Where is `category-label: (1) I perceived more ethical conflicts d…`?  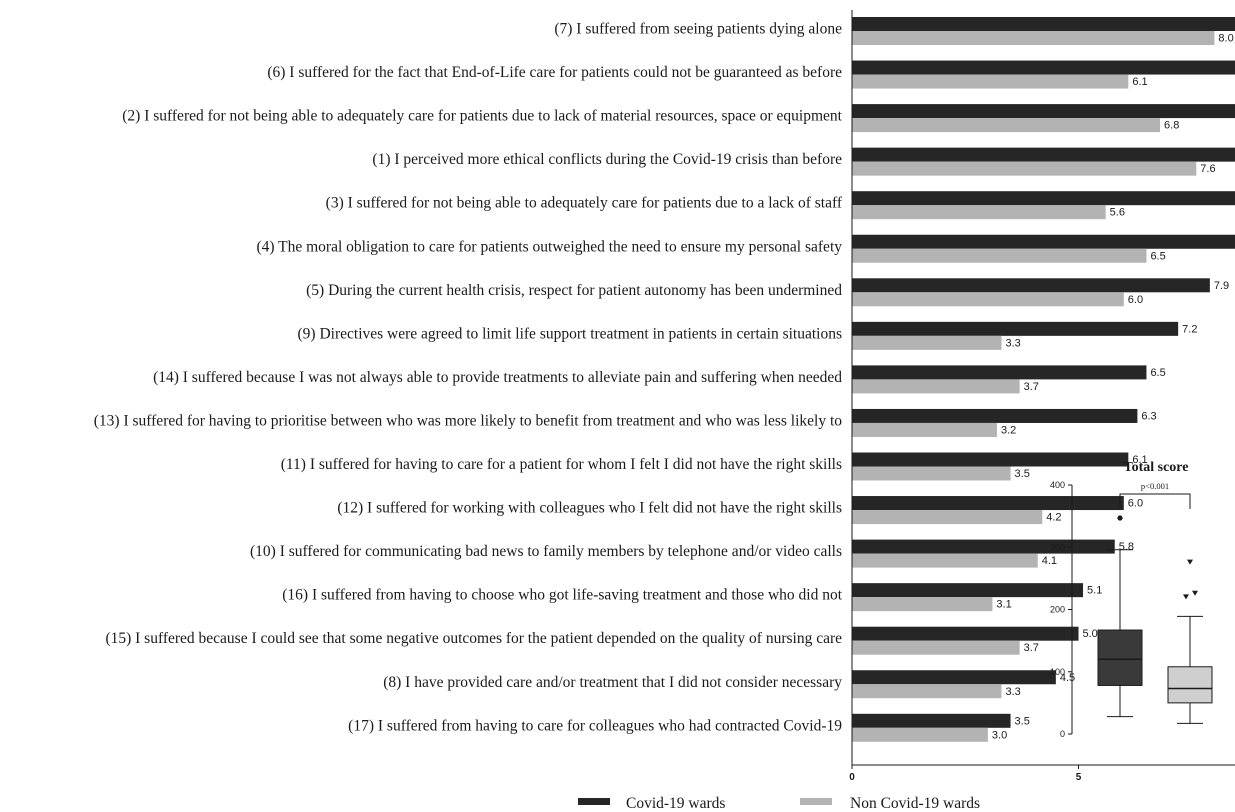 category-label: (1) I perceived more ethical conflicts d… is located at coordinates (607, 159).